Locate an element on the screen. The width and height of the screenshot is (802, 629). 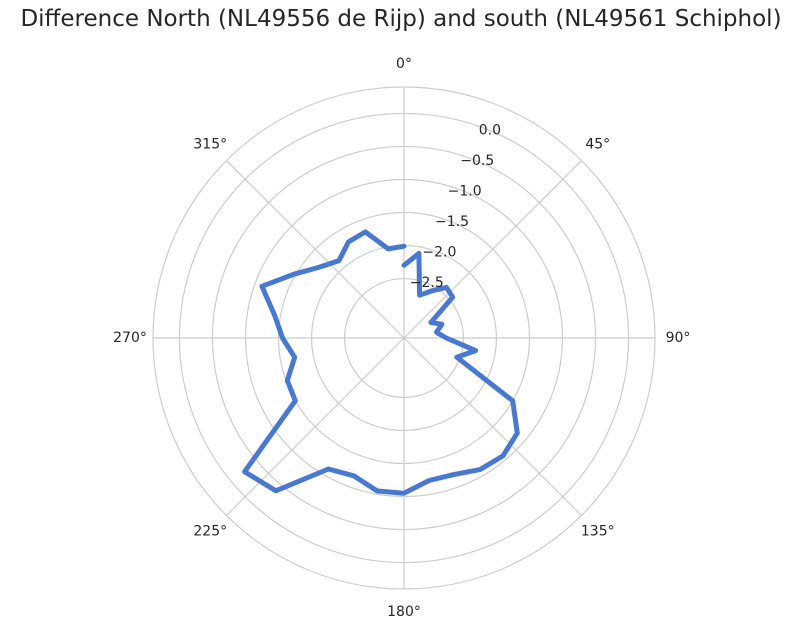
theta-tick-label: 225° is located at coordinates (210, 532).